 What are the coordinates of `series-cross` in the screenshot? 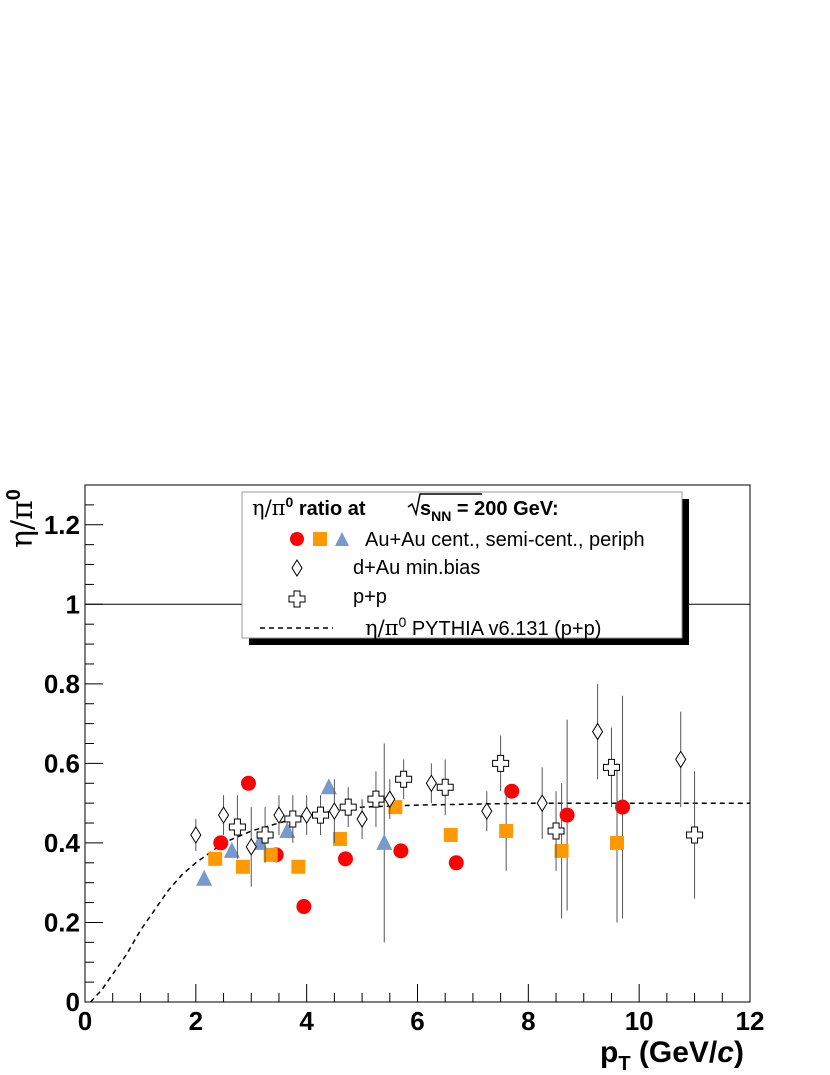 It's located at (466, 813).